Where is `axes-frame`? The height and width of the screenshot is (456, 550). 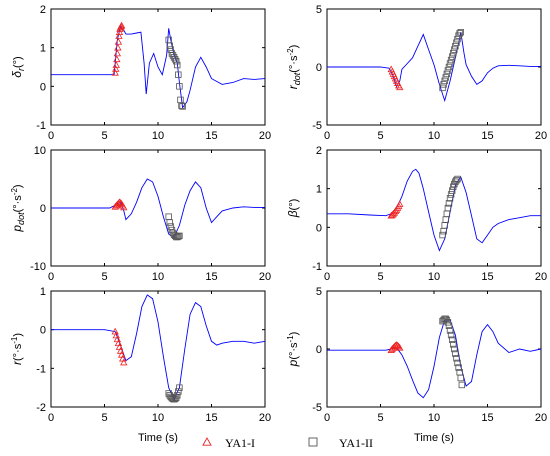 axes-frame is located at coordinates (158, 349).